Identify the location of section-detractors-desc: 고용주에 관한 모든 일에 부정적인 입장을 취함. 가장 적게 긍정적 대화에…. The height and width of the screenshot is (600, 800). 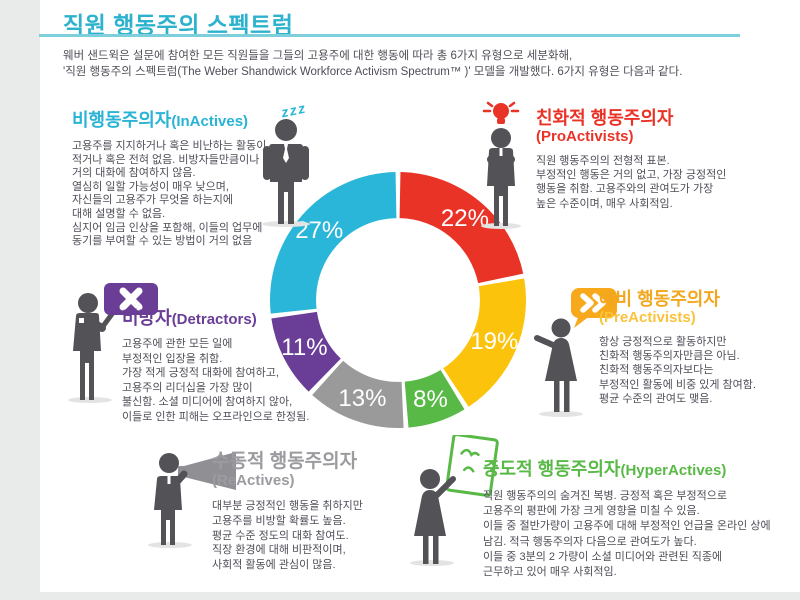
(216, 380).